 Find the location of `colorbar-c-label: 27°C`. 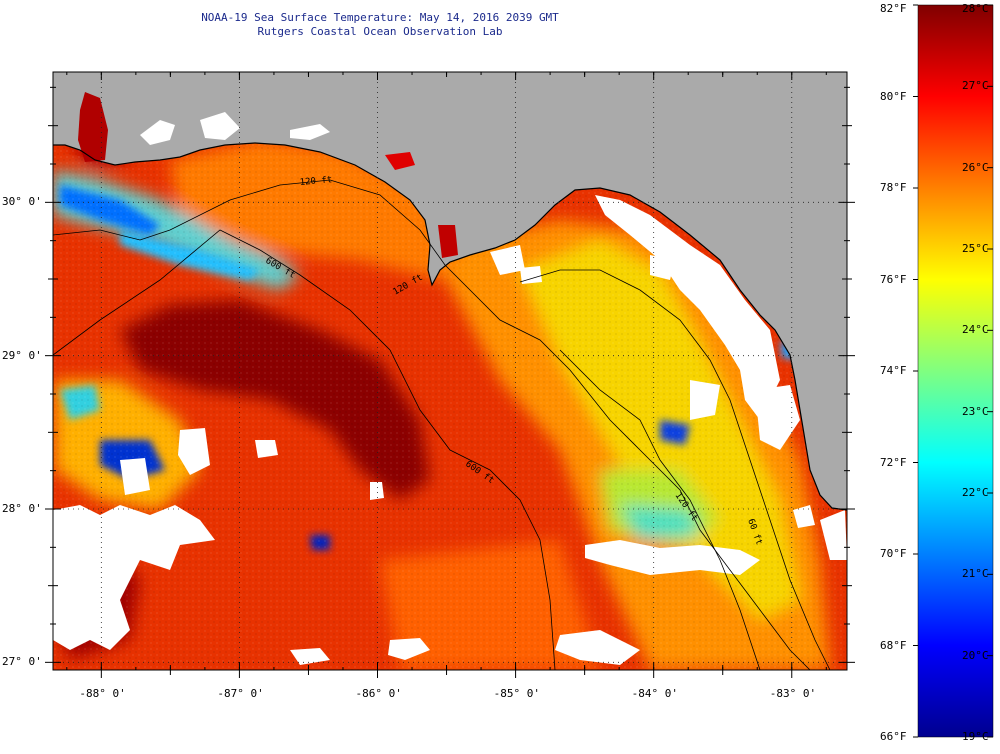

colorbar-c-label: 27°C is located at coordinates (975, 86).